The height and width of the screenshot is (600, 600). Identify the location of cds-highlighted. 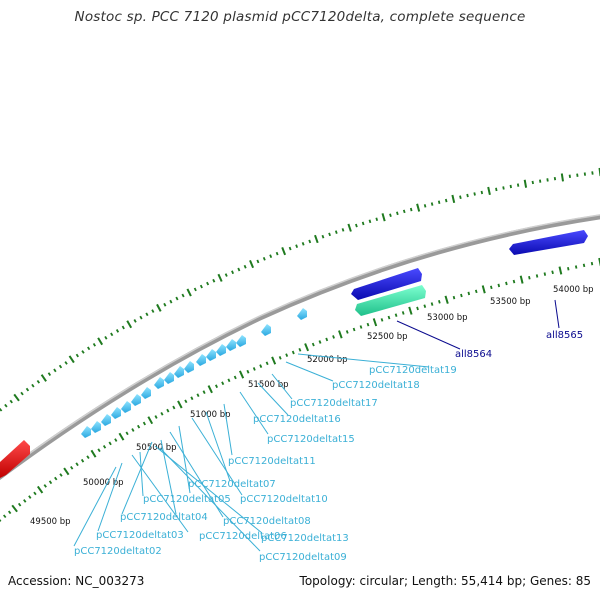
(390, 300).